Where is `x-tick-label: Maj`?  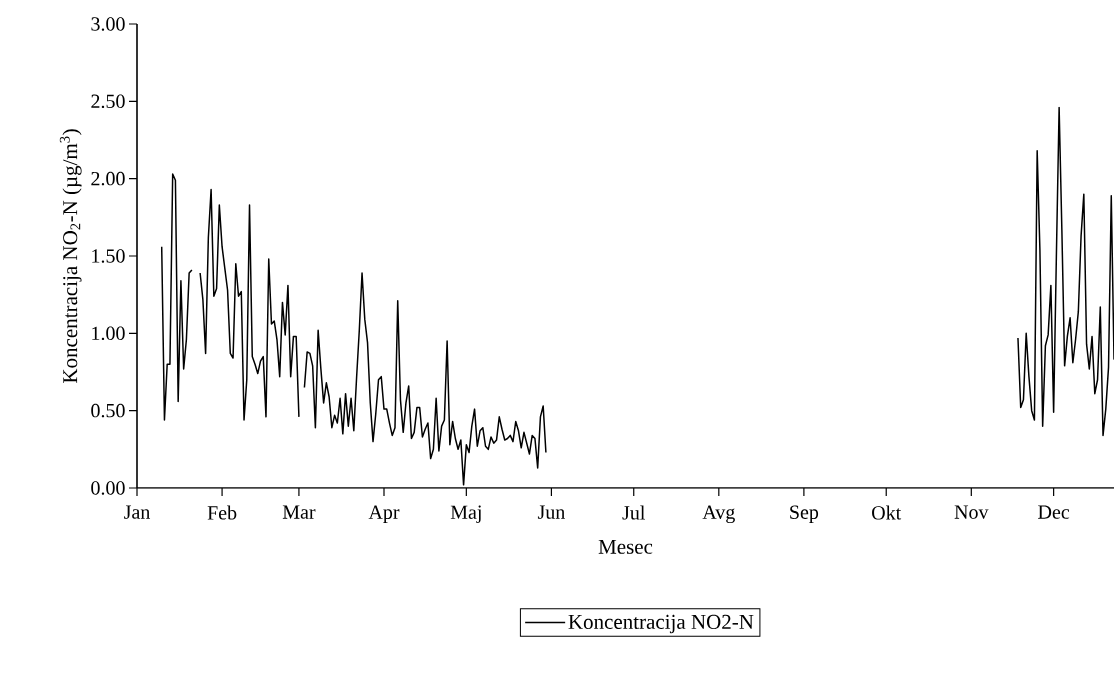
x-tick-label: Maj is located at coordinates (465, 514).